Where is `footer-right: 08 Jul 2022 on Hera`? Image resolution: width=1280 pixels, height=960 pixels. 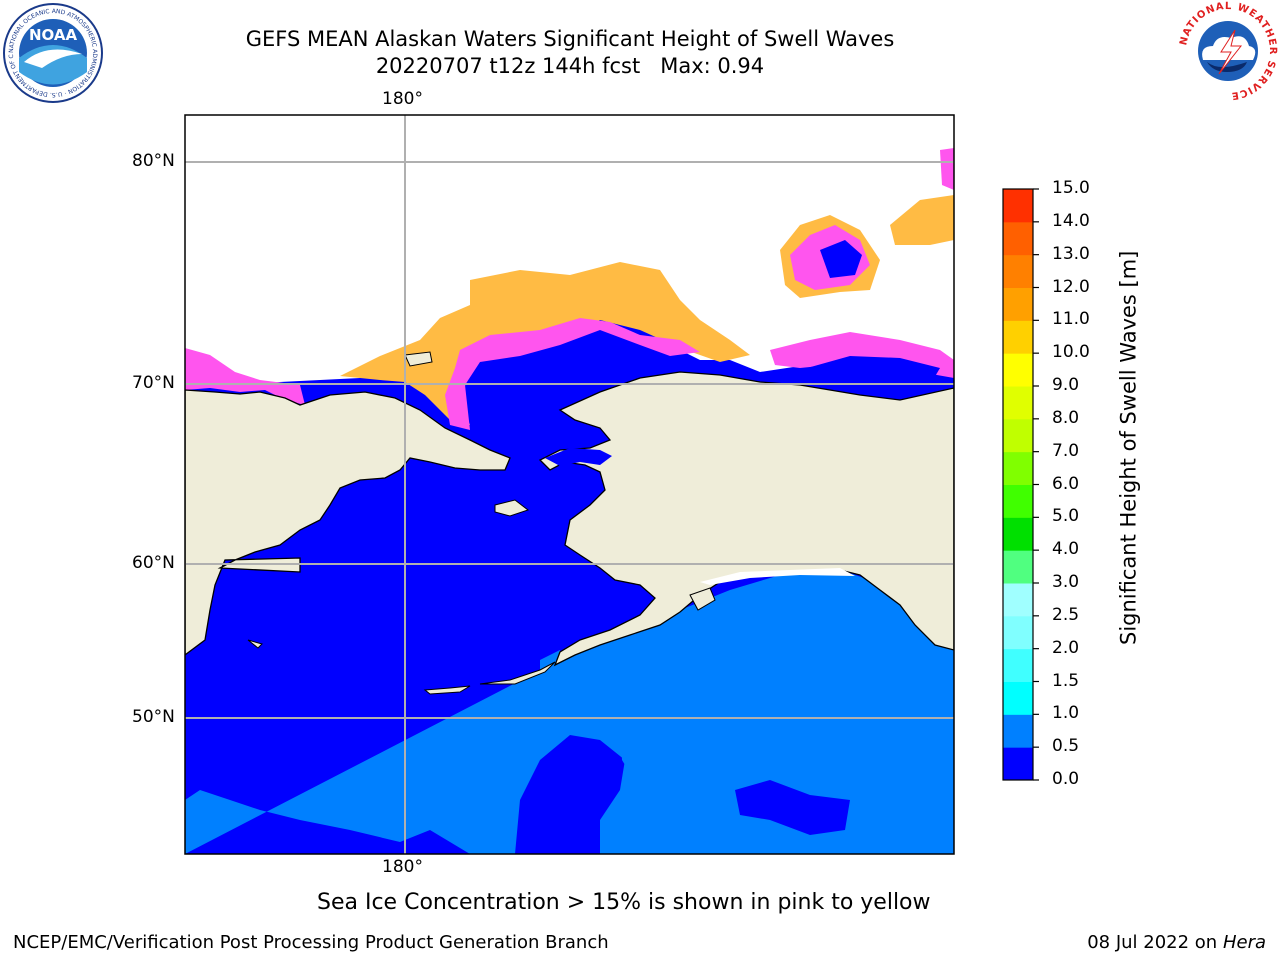
footer-right: 08 Jul 2022 on Hera is located at coordinates (1176, 942).